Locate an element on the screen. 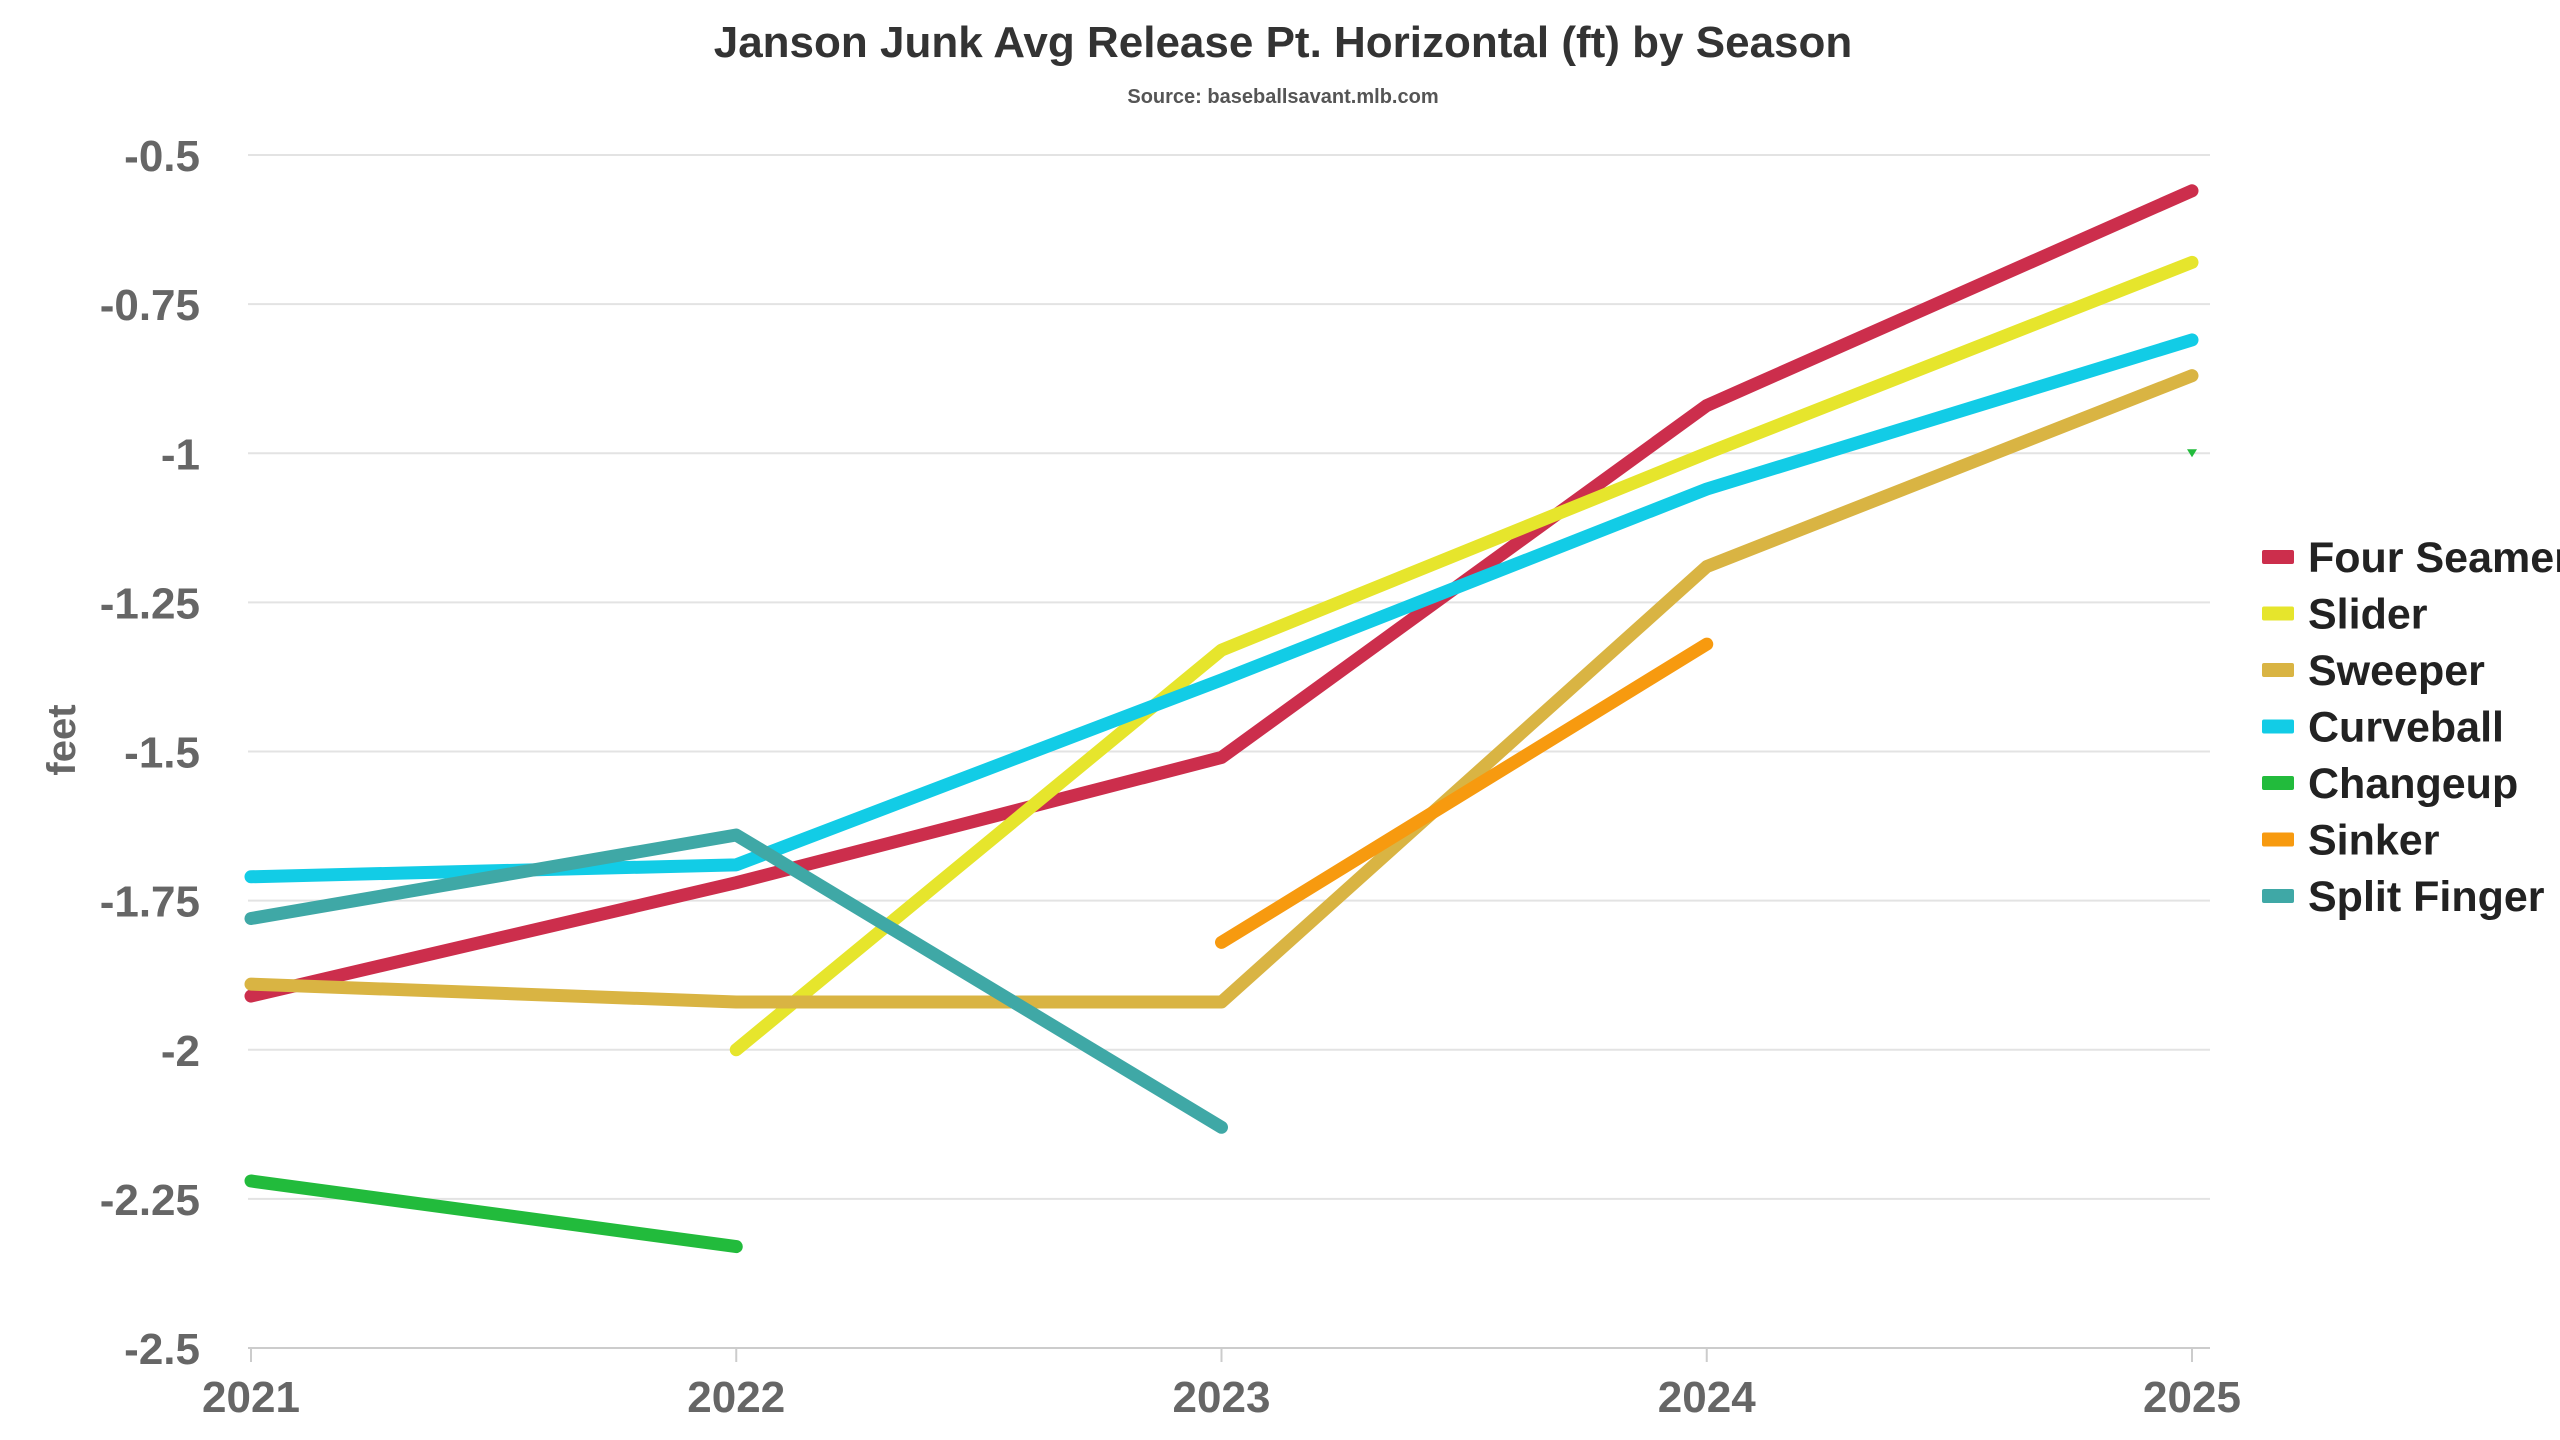  legend-item-slider: Slider is located at coordinates (2345, 615).